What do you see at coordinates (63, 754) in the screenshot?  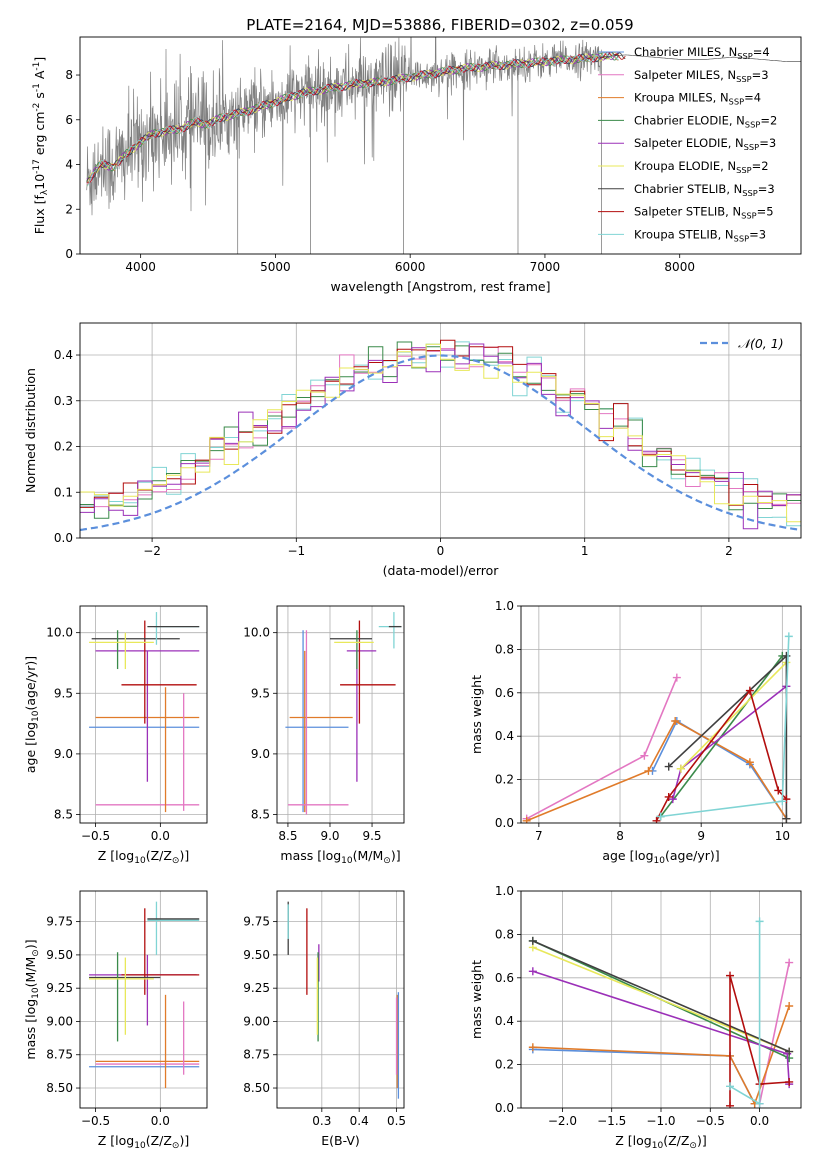 I see `y-tick-label: 9.0` at bounding box center [63, 754].